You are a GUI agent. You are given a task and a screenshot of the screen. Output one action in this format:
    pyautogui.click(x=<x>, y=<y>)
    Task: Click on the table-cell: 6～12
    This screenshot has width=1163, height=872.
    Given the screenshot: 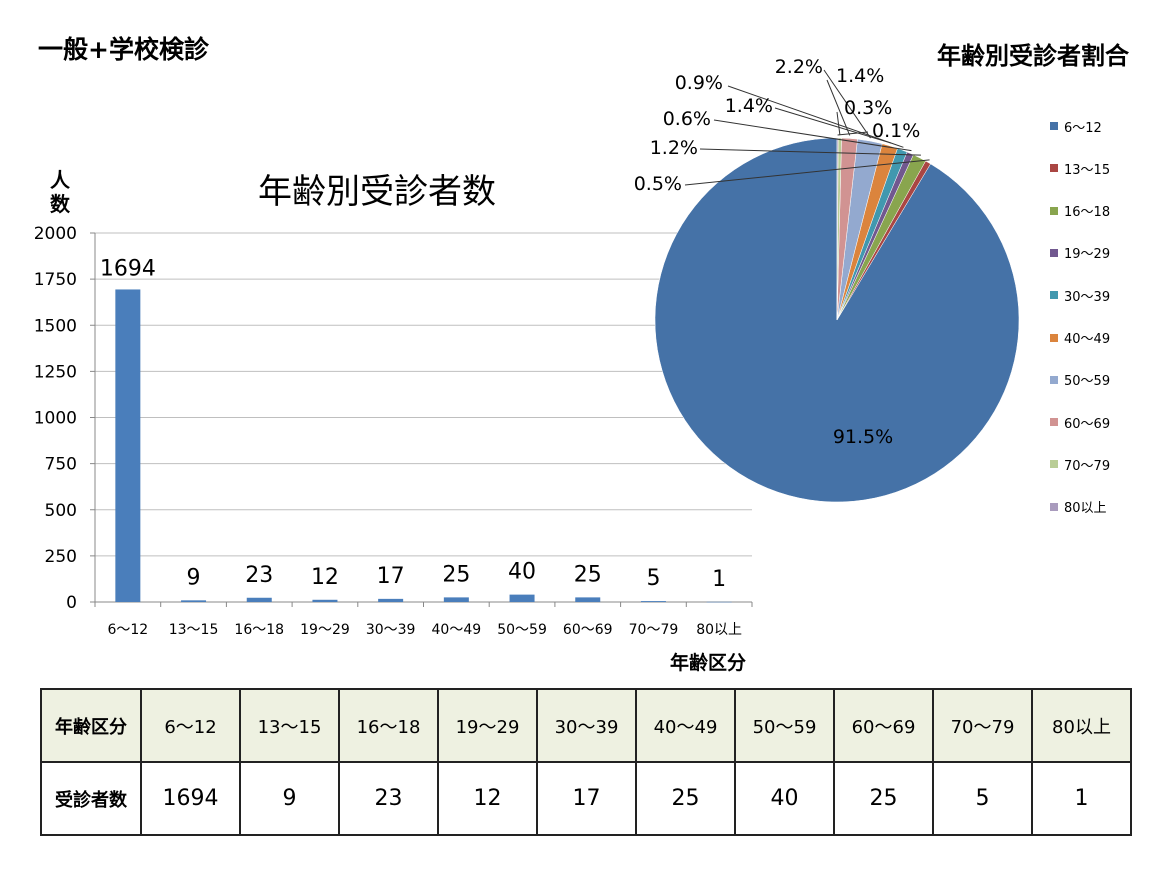 What is the action you would take?
    pyautogui.click(x=190, y=725)
    